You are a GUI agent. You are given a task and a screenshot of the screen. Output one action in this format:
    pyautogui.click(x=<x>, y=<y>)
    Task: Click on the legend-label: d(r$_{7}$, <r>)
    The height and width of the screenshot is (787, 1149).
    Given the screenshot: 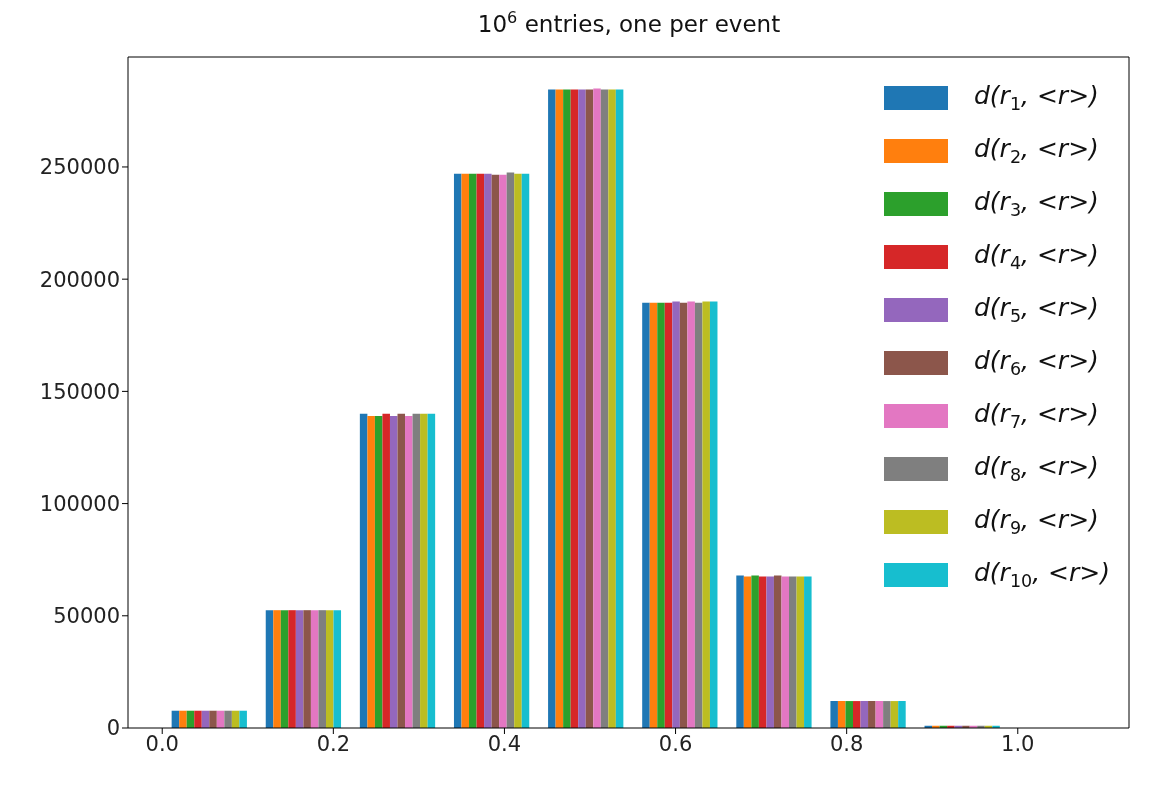 What is the action you would take?
    pyautogui.click(x=1036, y=415)
    